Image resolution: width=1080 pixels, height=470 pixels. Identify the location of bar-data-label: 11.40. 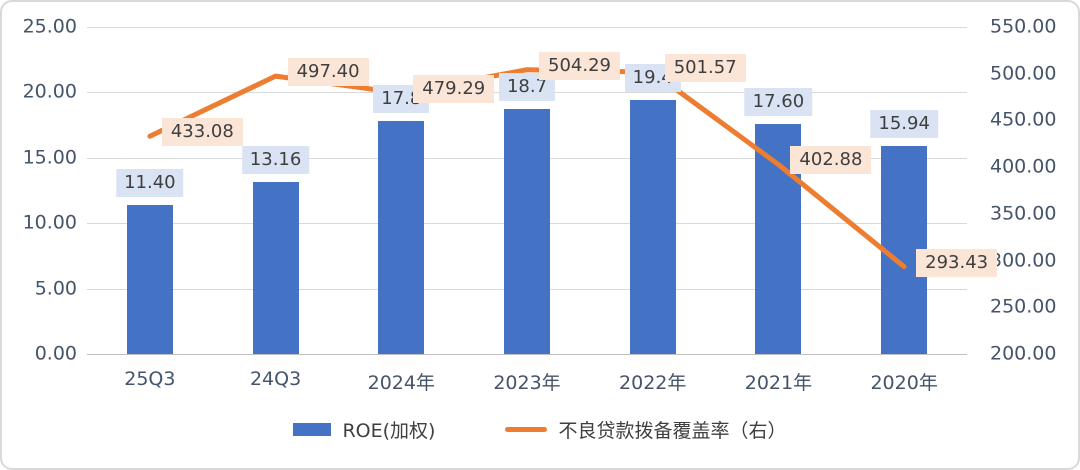
(150, 182).